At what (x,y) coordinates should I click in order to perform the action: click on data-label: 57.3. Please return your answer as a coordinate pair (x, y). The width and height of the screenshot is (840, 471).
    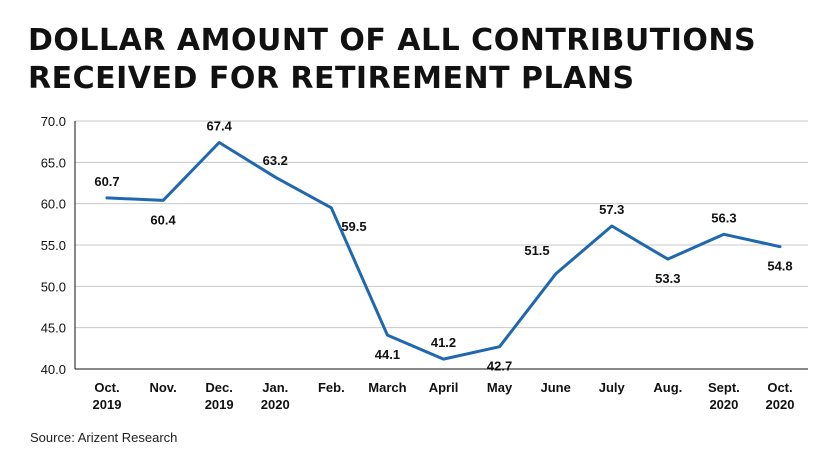
    Looking at the image, I should click on (611, 209).